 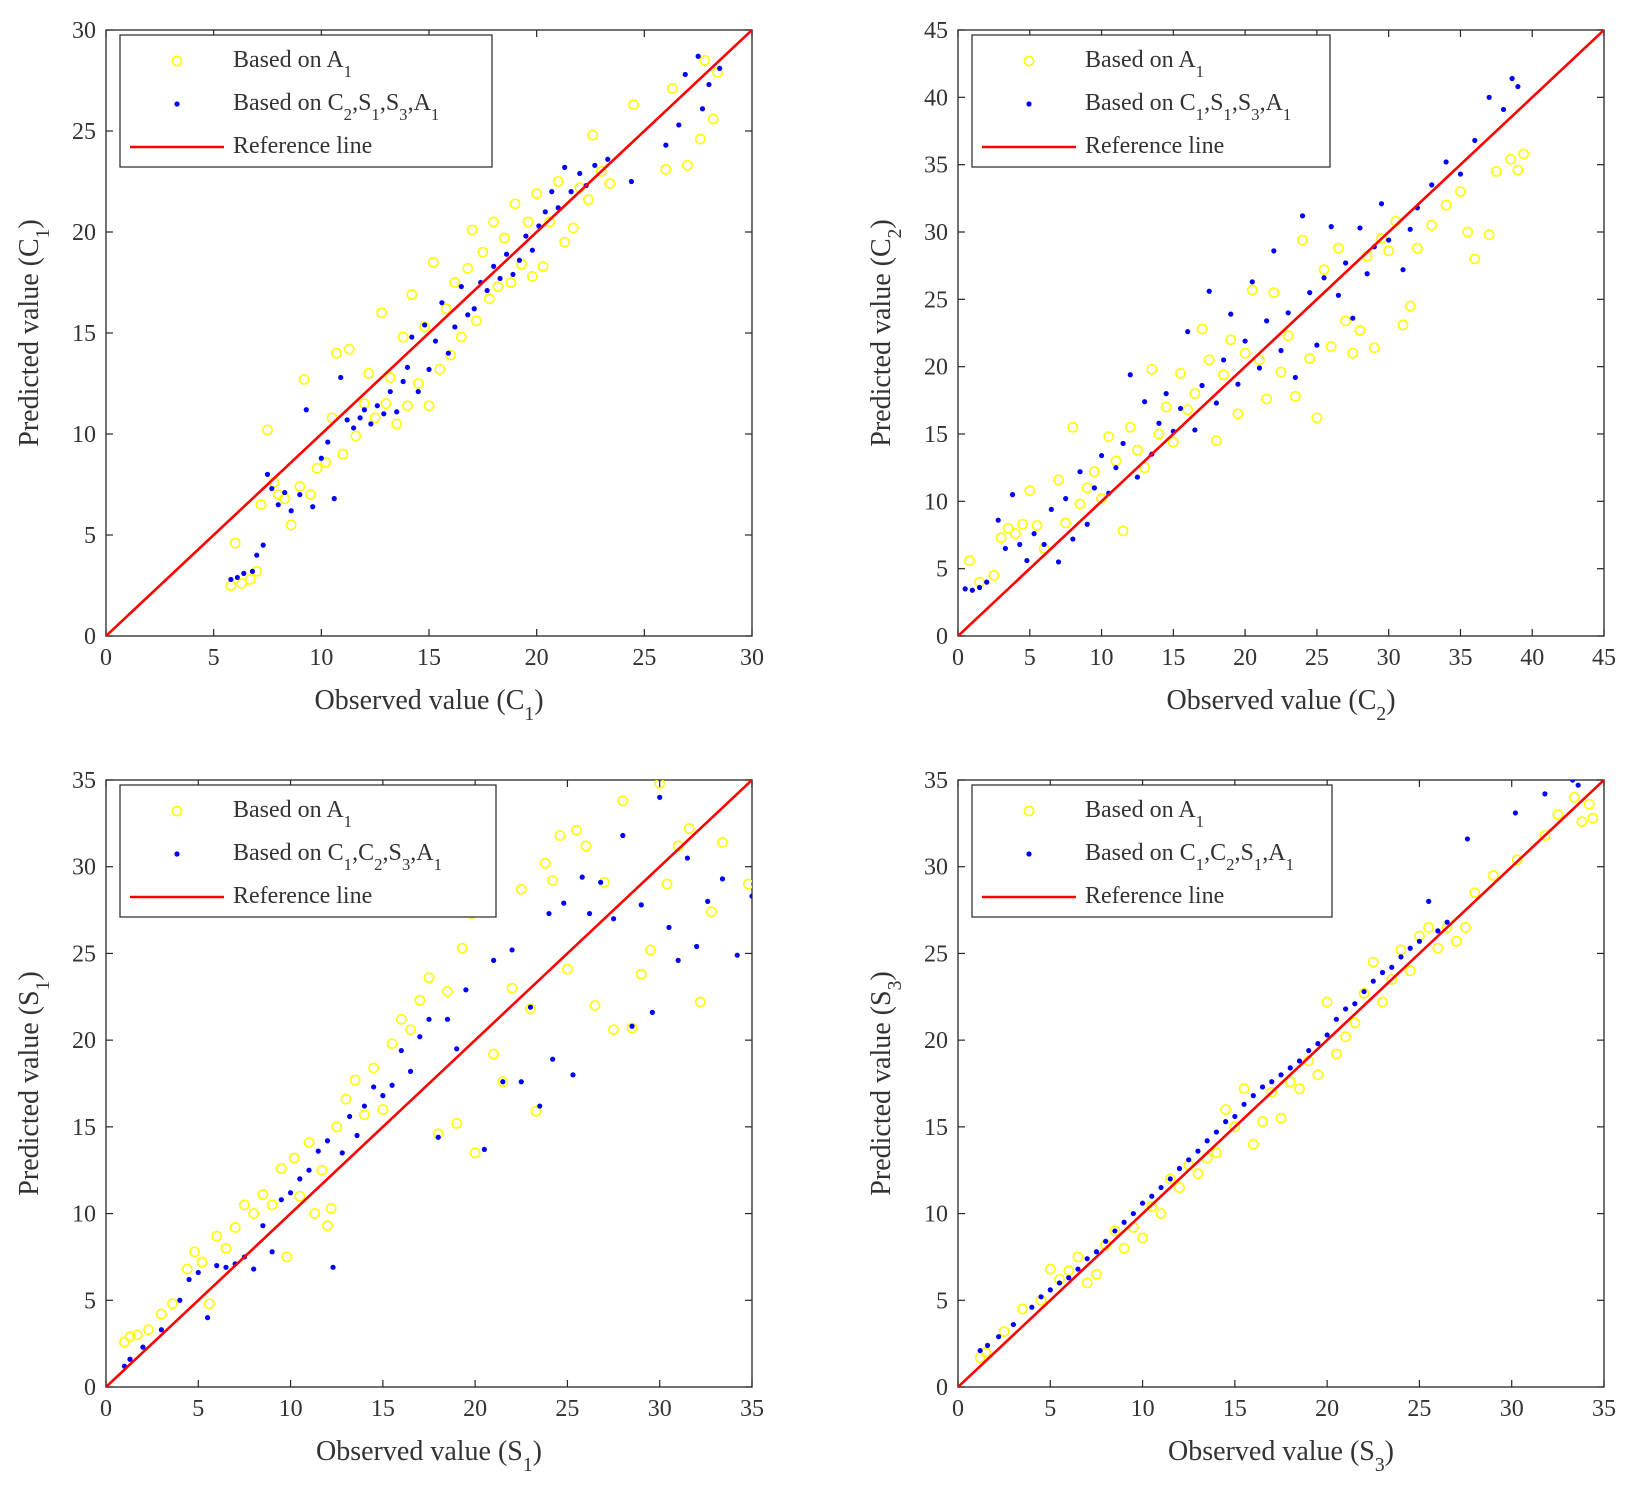 What do you see at coordinates (886, 333) in the screenshot?
I see `y-axis-label: Predicted value (C2)` at bounding box center [886, 333].